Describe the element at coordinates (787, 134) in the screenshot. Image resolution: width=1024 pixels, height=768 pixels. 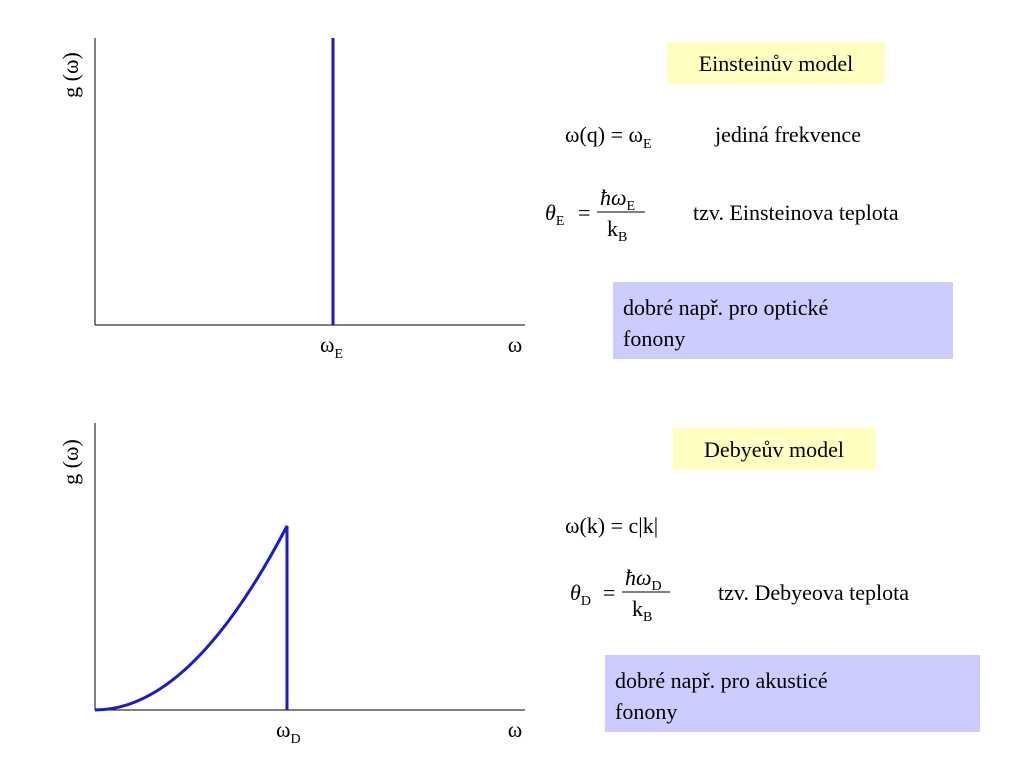
I see `dispersion-note: jediná frekvence` at that location.